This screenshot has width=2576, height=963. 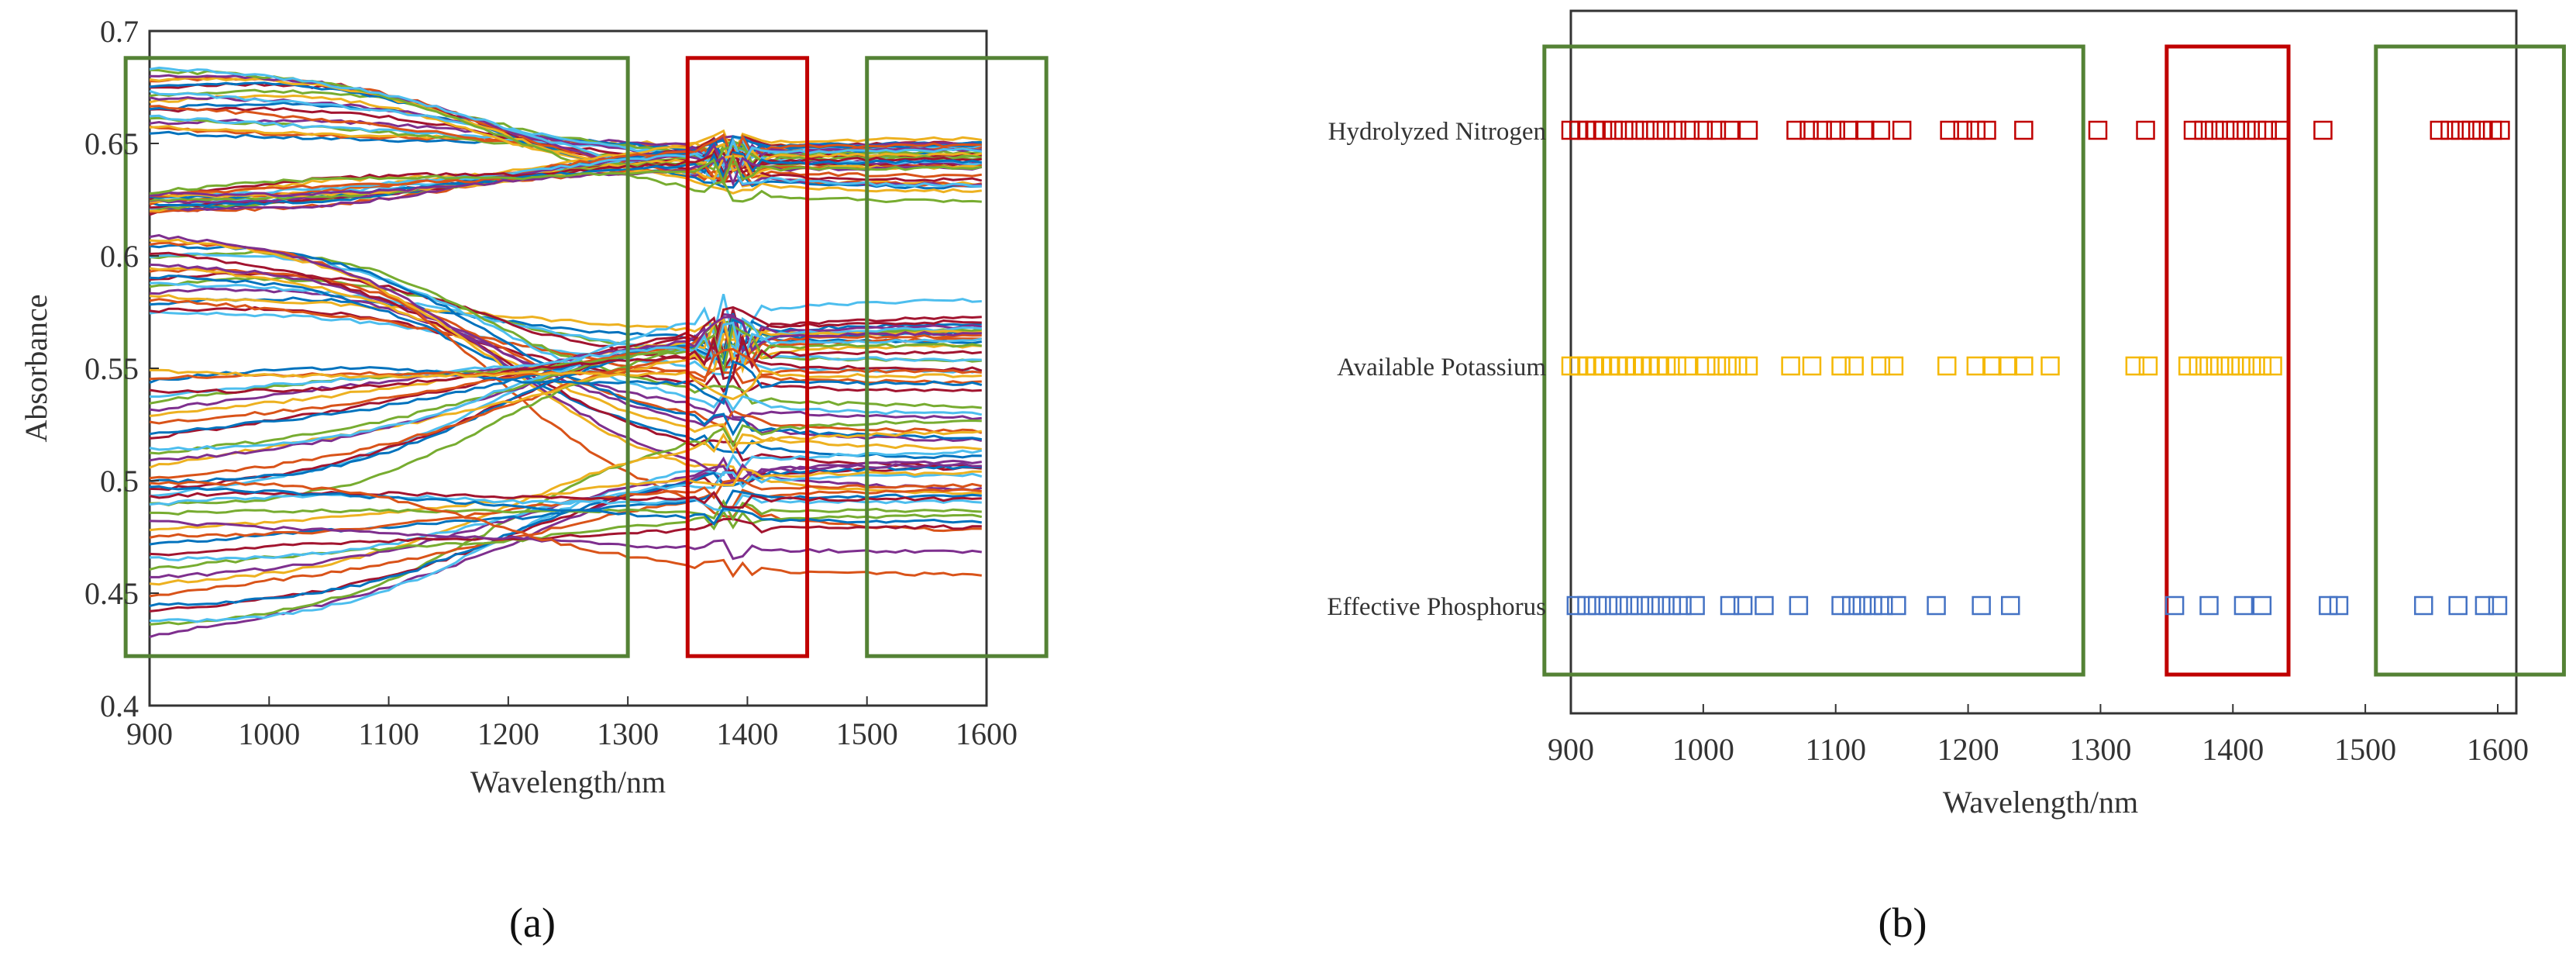 What do you see at coordinates (111, 593) in the screenshot?
I see `y-tick-label: 0.45` at bounding box center [111, 593].